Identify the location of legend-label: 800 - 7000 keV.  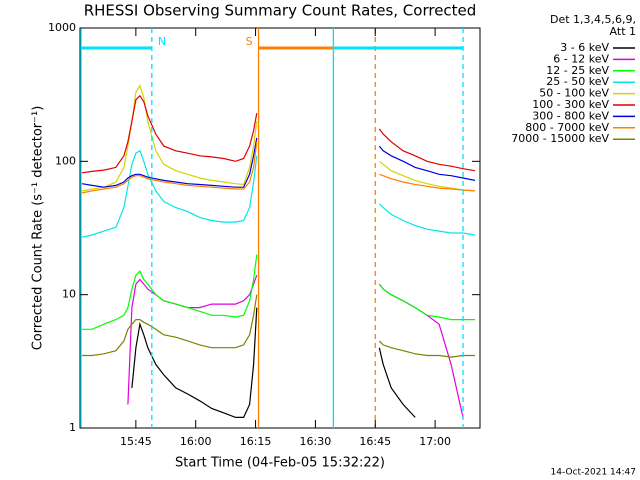
(567, 127).